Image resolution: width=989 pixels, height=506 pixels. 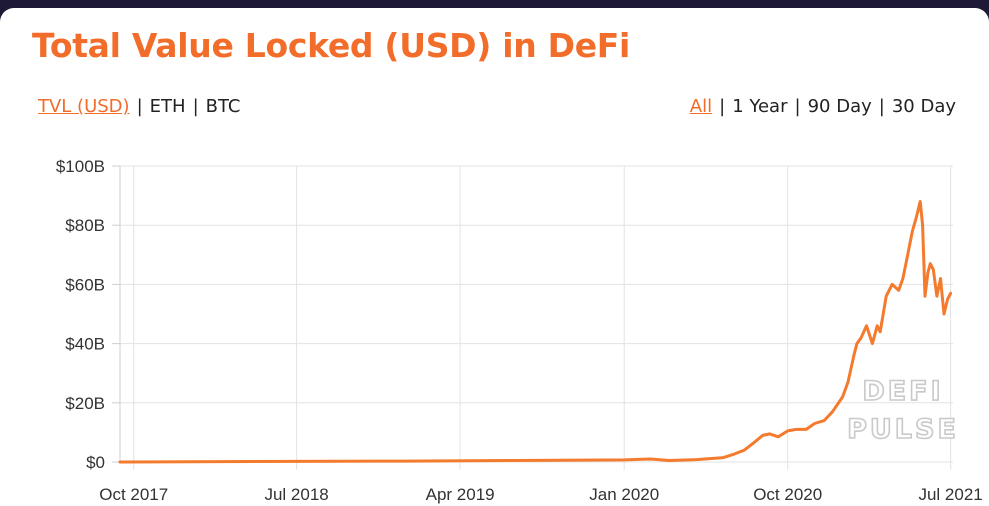 I want to click on watermark-line-1: DEFI, so click(x=902, y=391).